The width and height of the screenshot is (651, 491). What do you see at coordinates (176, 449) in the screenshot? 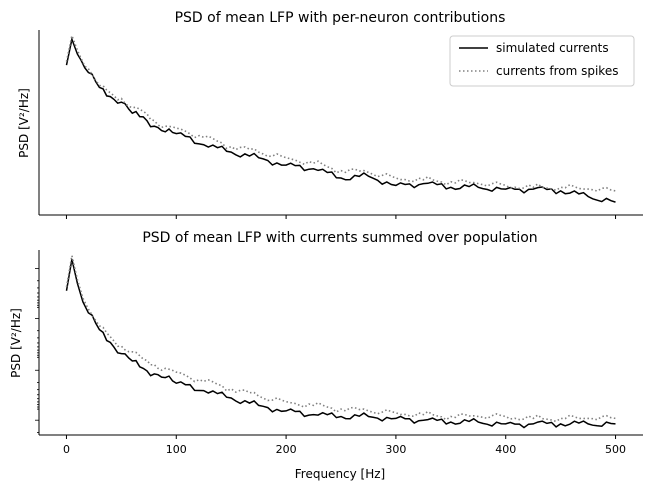
I see `x-tick-label: 100` at bounding box center [176, 449].